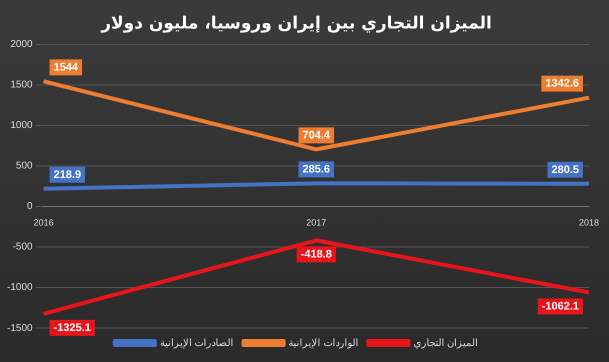 This screenshot has height=362, width=609. Describe the element at coordinates (316, 254) in the screenshot. I see `data-label: -418.8` at that location.